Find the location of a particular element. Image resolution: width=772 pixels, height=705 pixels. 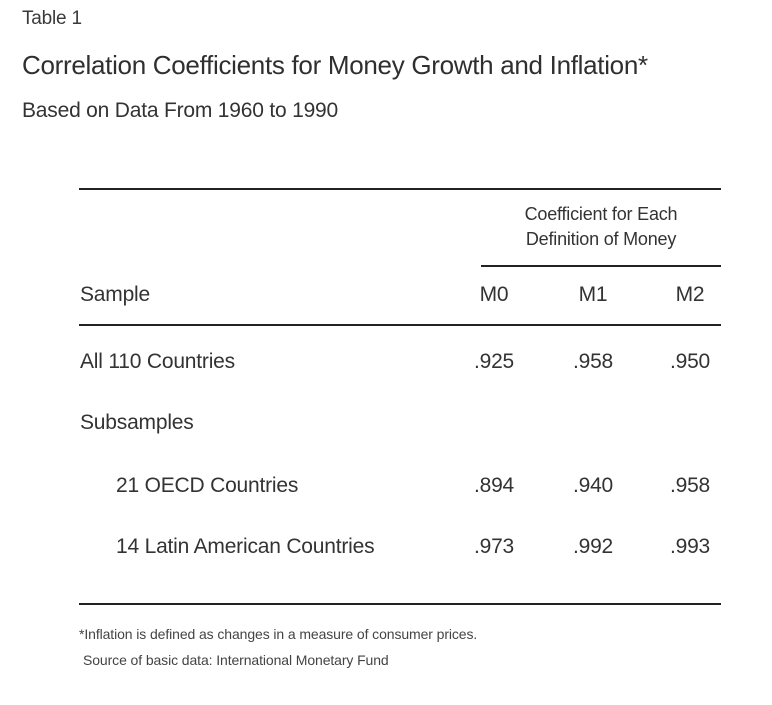

column-header-sample: Sample is located at coordinates (115, 294).